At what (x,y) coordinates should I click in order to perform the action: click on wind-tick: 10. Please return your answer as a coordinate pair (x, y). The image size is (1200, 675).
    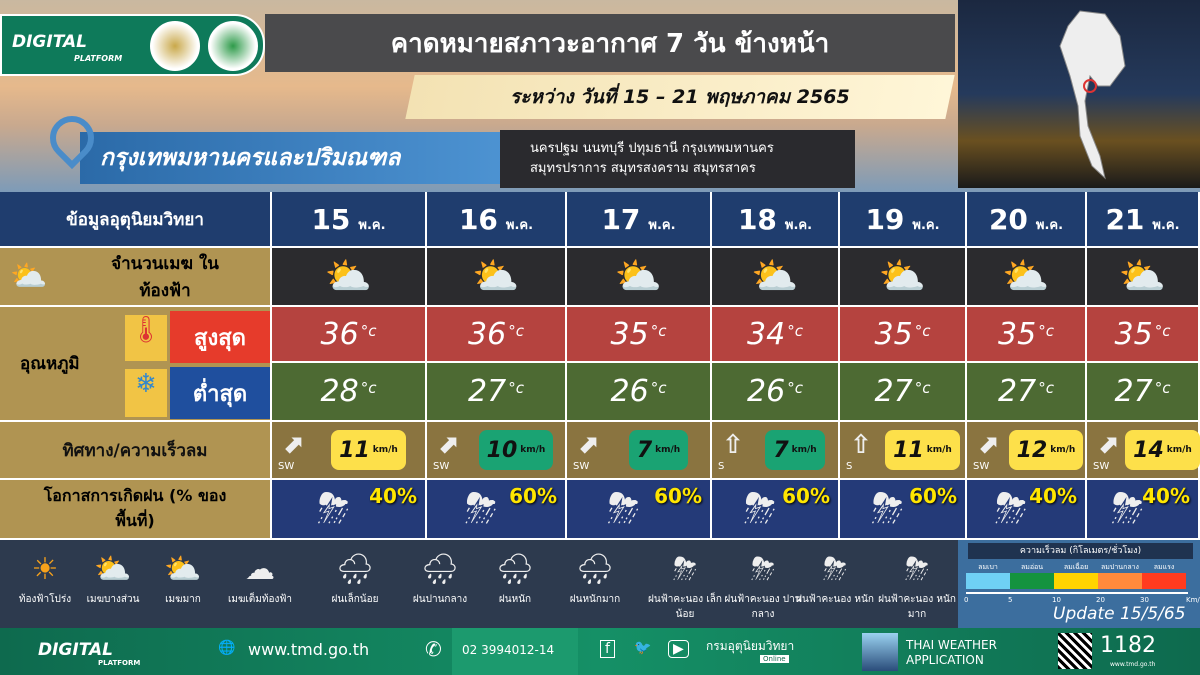
    Looking at the image, I should click on (1056, 600).